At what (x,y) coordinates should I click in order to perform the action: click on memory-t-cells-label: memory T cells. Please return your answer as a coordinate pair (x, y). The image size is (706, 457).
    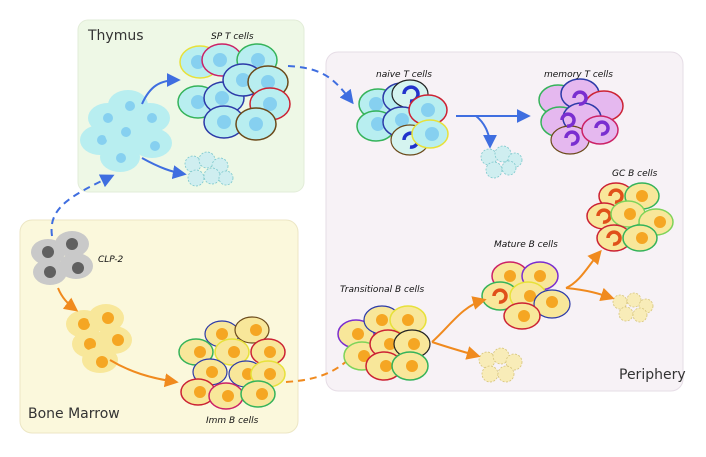
    Looking at the image, I should click on (578, 75).